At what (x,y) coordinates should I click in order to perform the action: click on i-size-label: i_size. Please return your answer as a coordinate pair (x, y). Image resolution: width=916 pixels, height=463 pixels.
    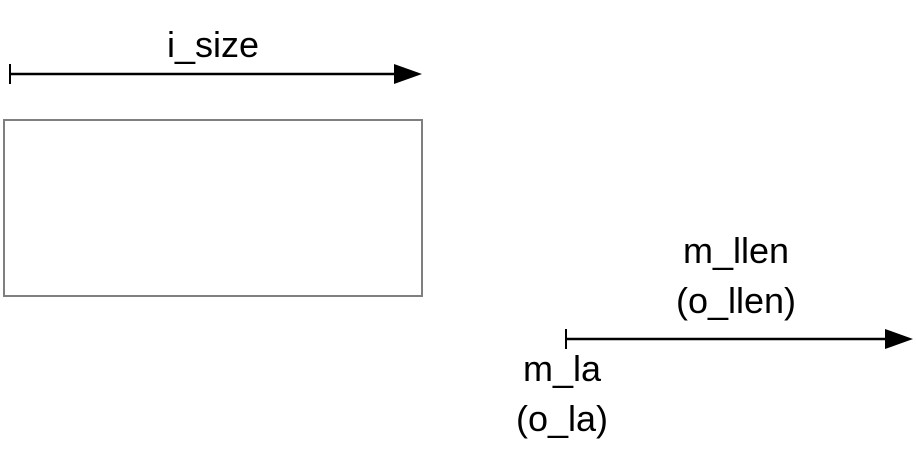
    Looking at the image, I should click on (213, 44).